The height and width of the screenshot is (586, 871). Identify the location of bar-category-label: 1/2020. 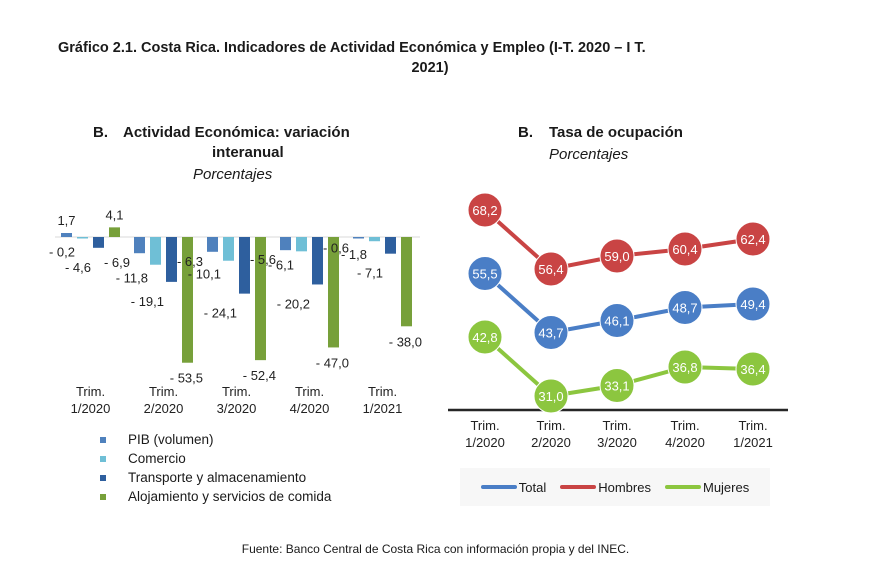
(91, 408).